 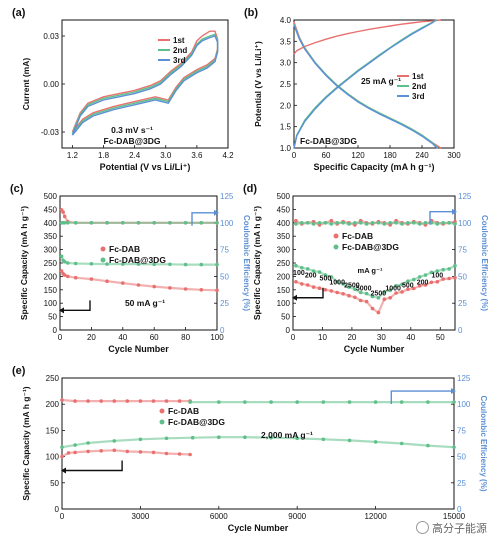 What do you see at coordinates (284, 250) in the screenshot?
I see `y-tick-label: 300` at bounding box center [284, 250].